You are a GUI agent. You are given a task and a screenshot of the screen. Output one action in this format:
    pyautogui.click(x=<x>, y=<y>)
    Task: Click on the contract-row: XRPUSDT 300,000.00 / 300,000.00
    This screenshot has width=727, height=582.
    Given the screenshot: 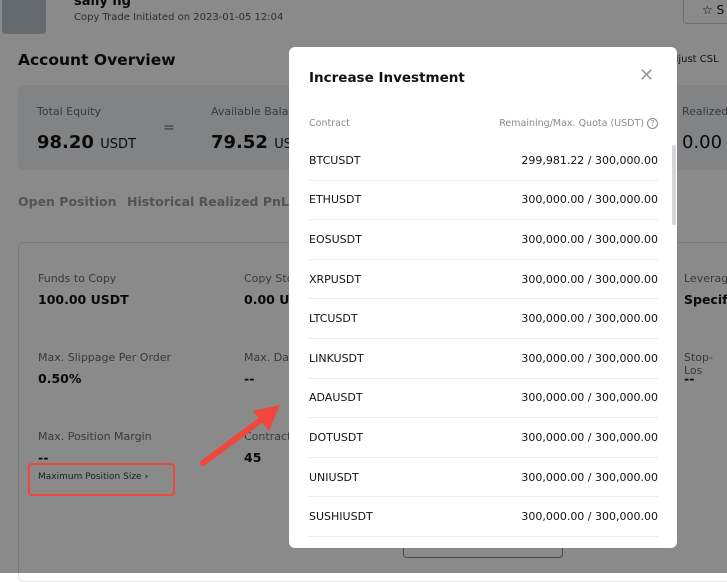 What is the action you would take?
    pyautogui.click(x=483, y=280)
    